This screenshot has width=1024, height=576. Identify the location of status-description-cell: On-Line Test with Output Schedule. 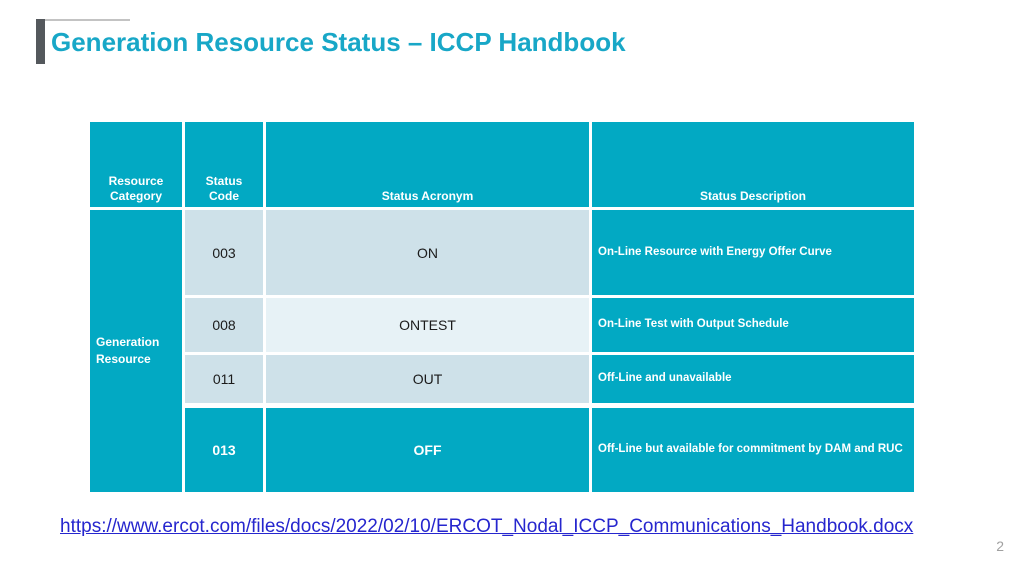
(753, 325).